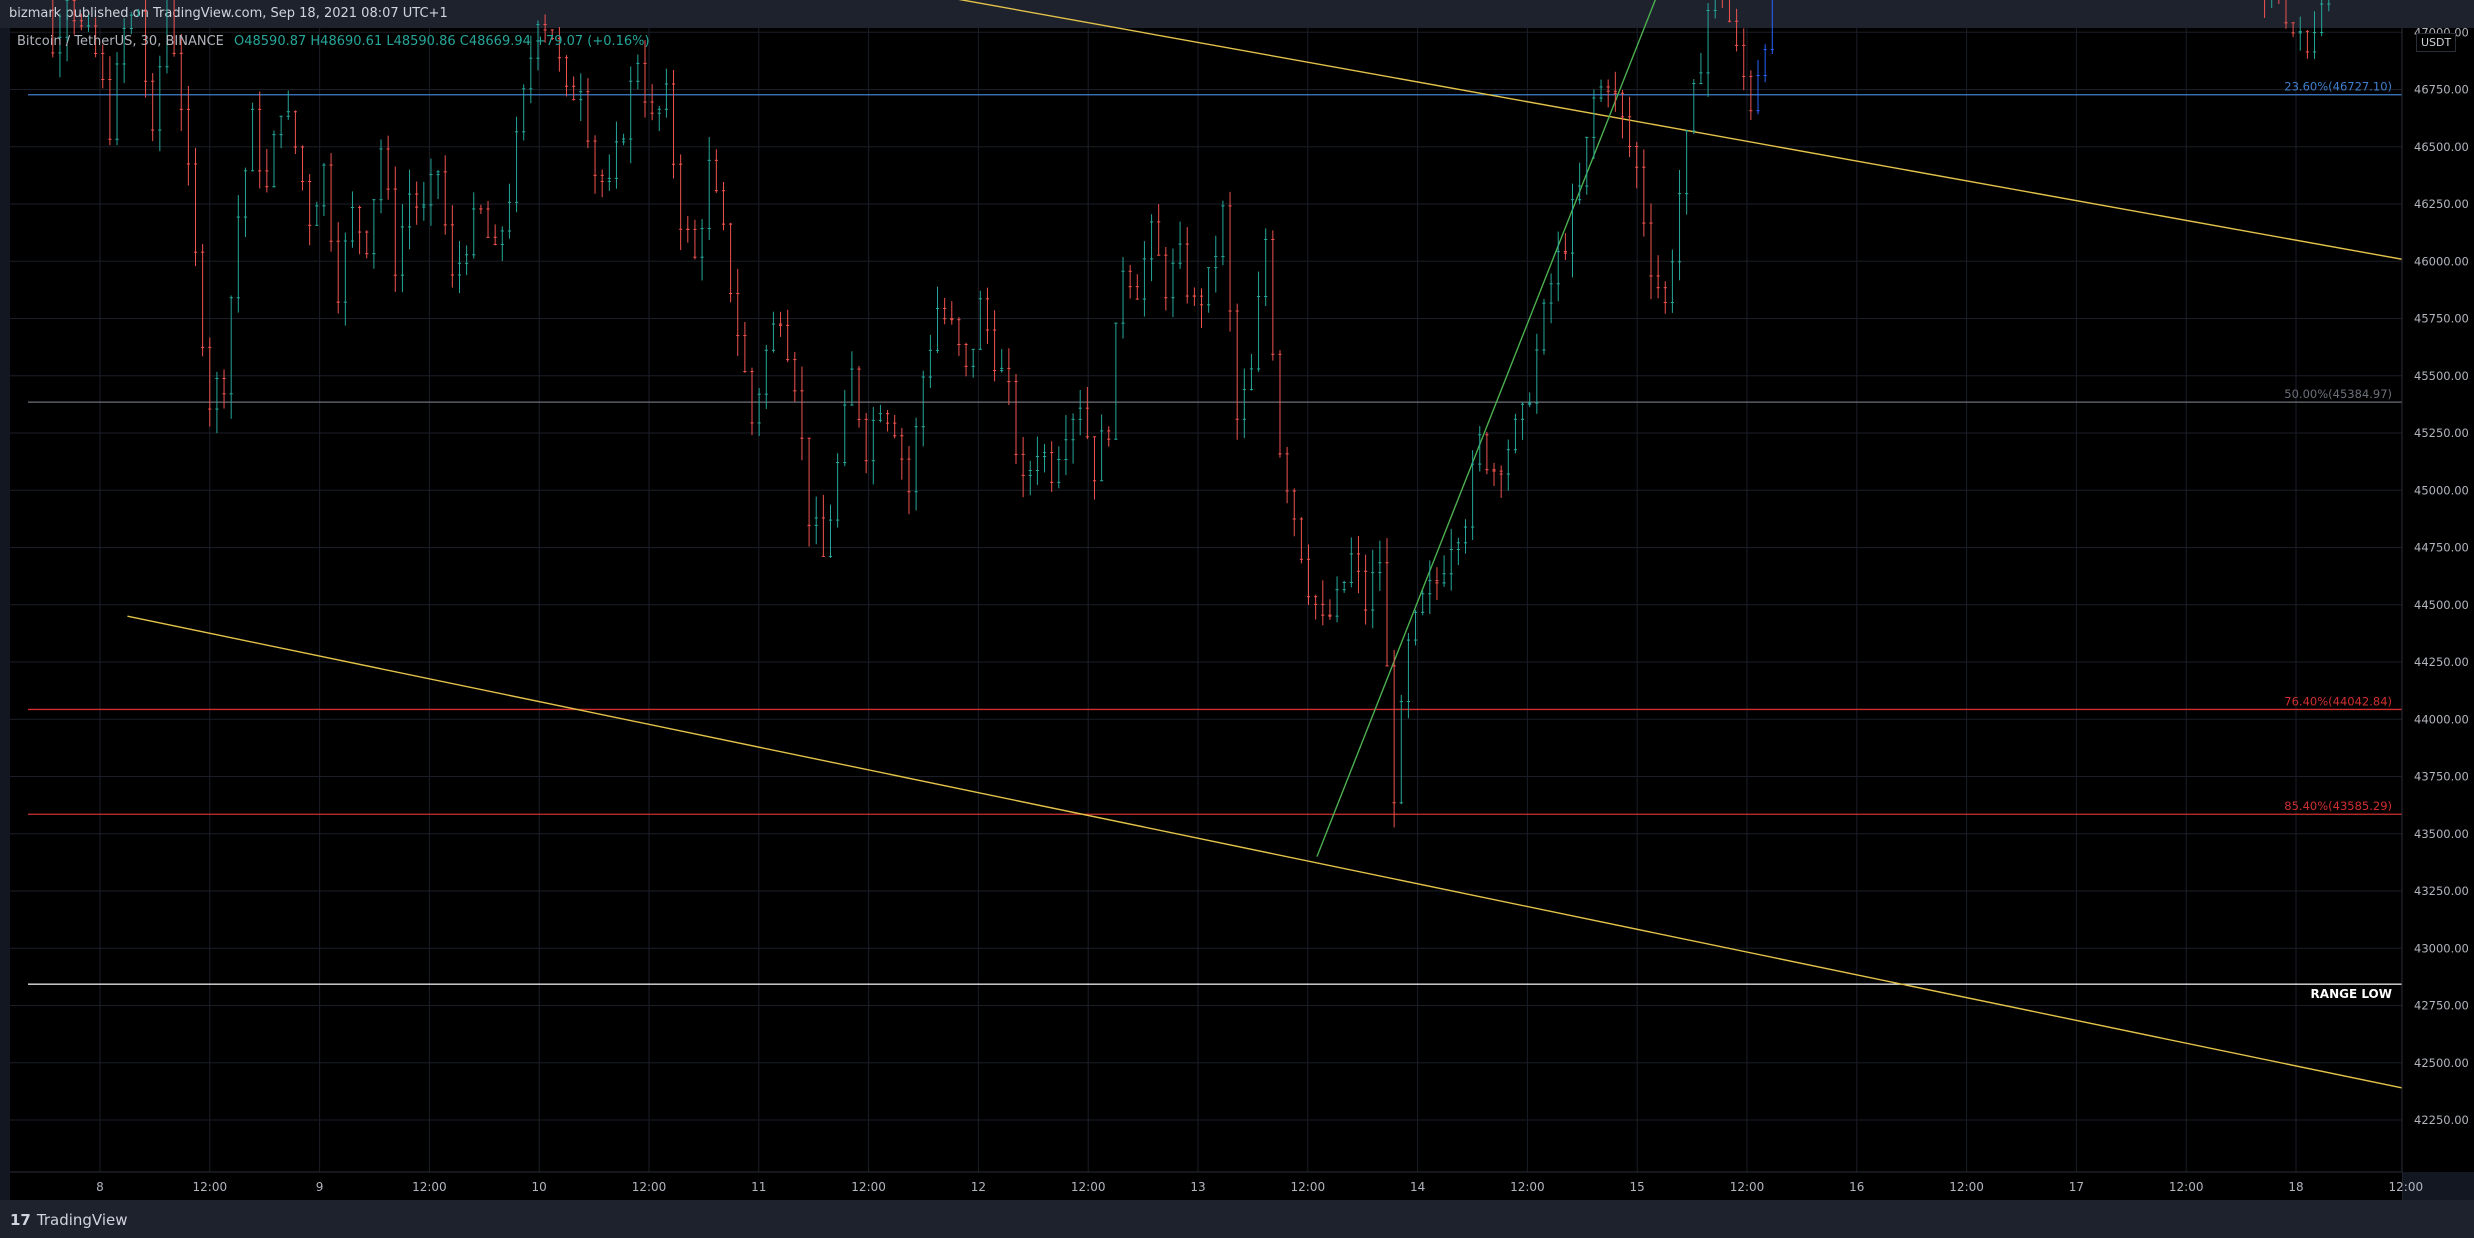 This screenshot has height=1238, width=2474. What do you see at coordinates (2441, 948) in the screenshot?
I see `price-tick-label: 43000.00` at bounding box center [2441, 948].